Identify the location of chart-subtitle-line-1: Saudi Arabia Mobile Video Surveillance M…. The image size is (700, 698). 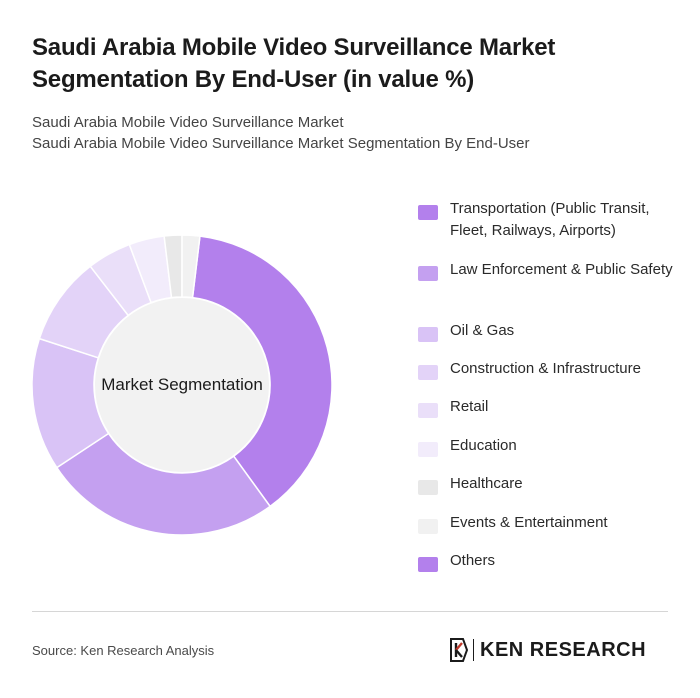
(188, 122).